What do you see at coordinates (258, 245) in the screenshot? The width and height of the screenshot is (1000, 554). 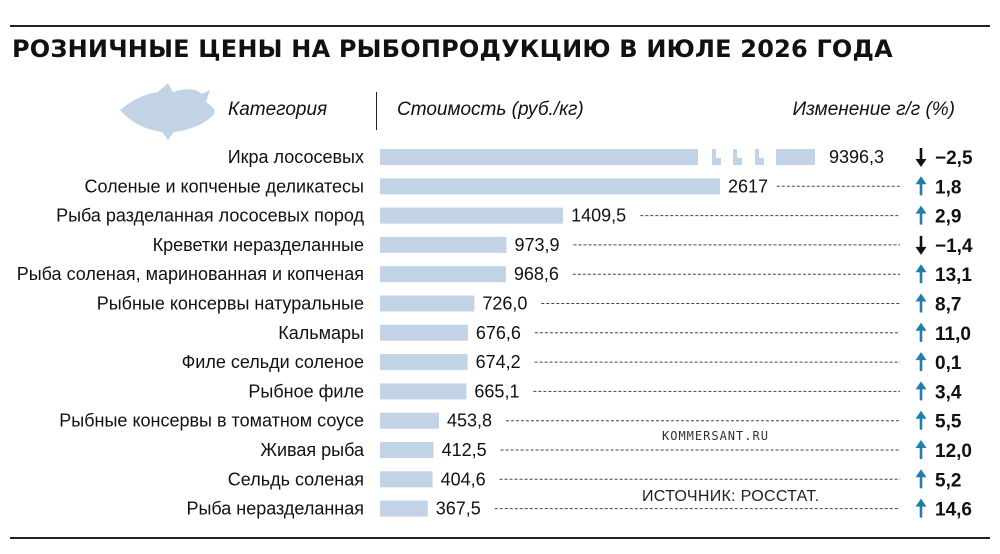 I see `category-label: Креветки неразделанные` at bounding box center [258, 245].